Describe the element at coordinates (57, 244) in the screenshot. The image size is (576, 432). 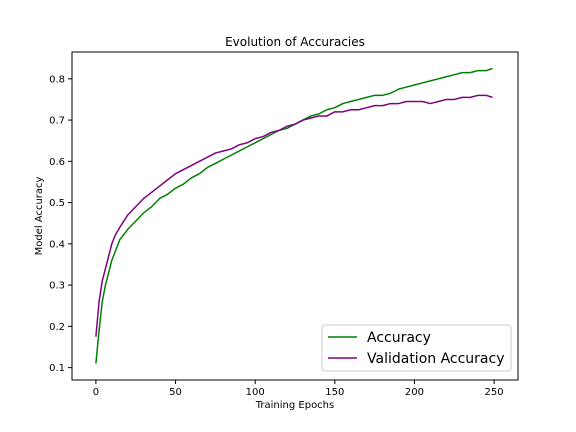
I see `y-tick-label: 0.4` at that location.